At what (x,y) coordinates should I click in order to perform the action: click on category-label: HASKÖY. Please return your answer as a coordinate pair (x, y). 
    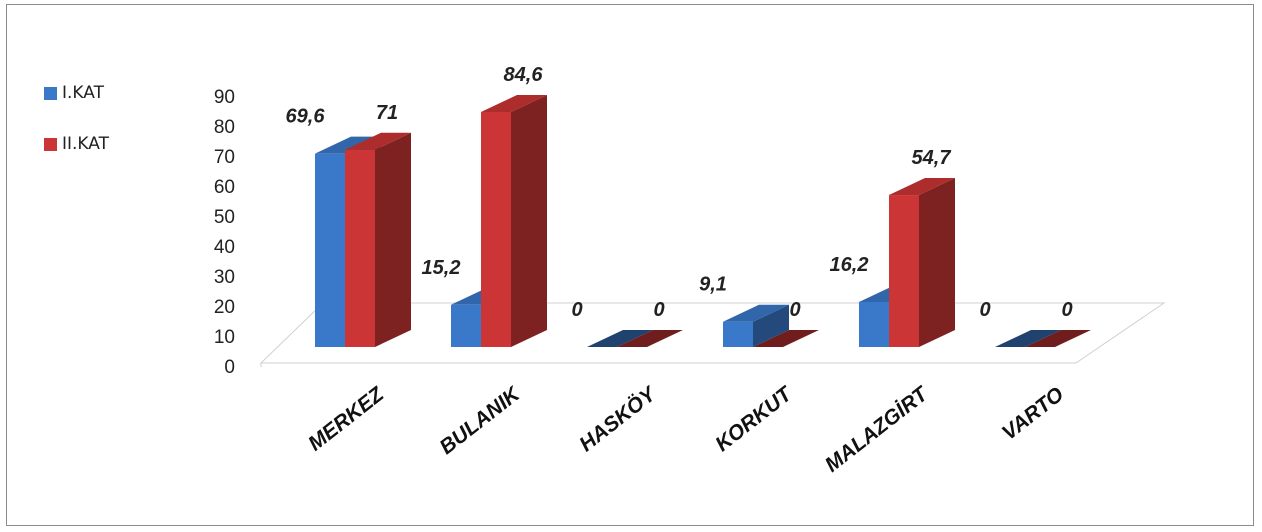
    Looking at the image, I should click on (618, 419).